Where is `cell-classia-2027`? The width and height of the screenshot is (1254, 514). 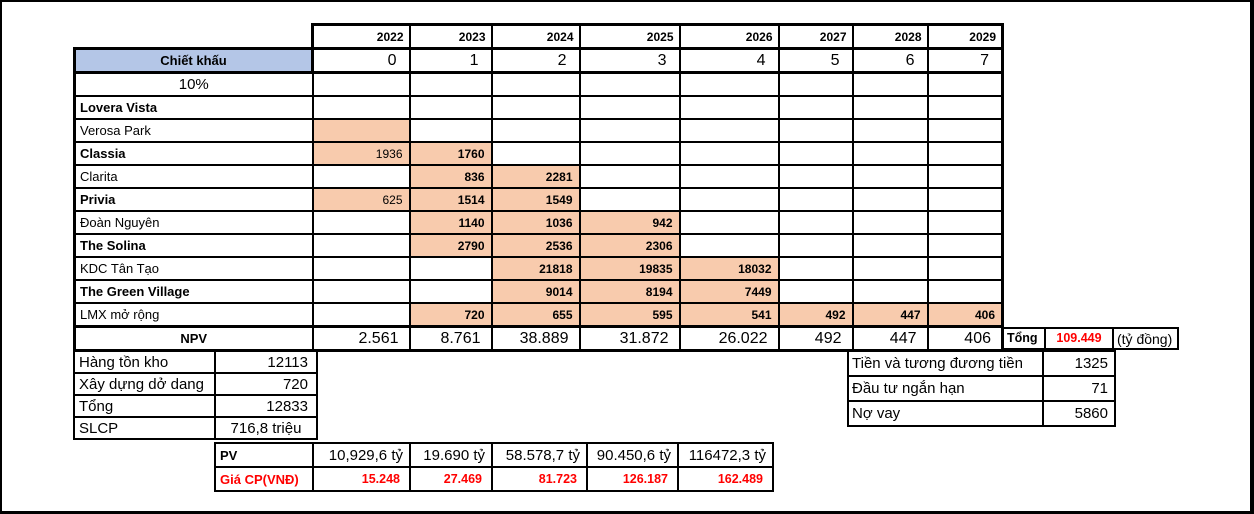
cell-classia-2027 is located at coordinates (815, 153).